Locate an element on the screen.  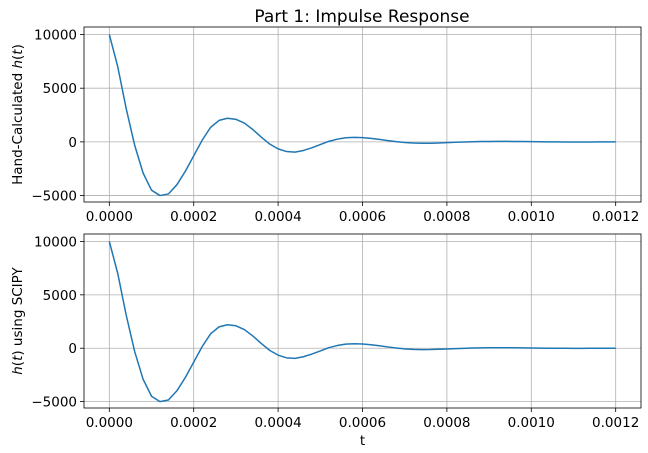
y-axis-label: h(t) using SCIPY is located at coordinates (18, 320).